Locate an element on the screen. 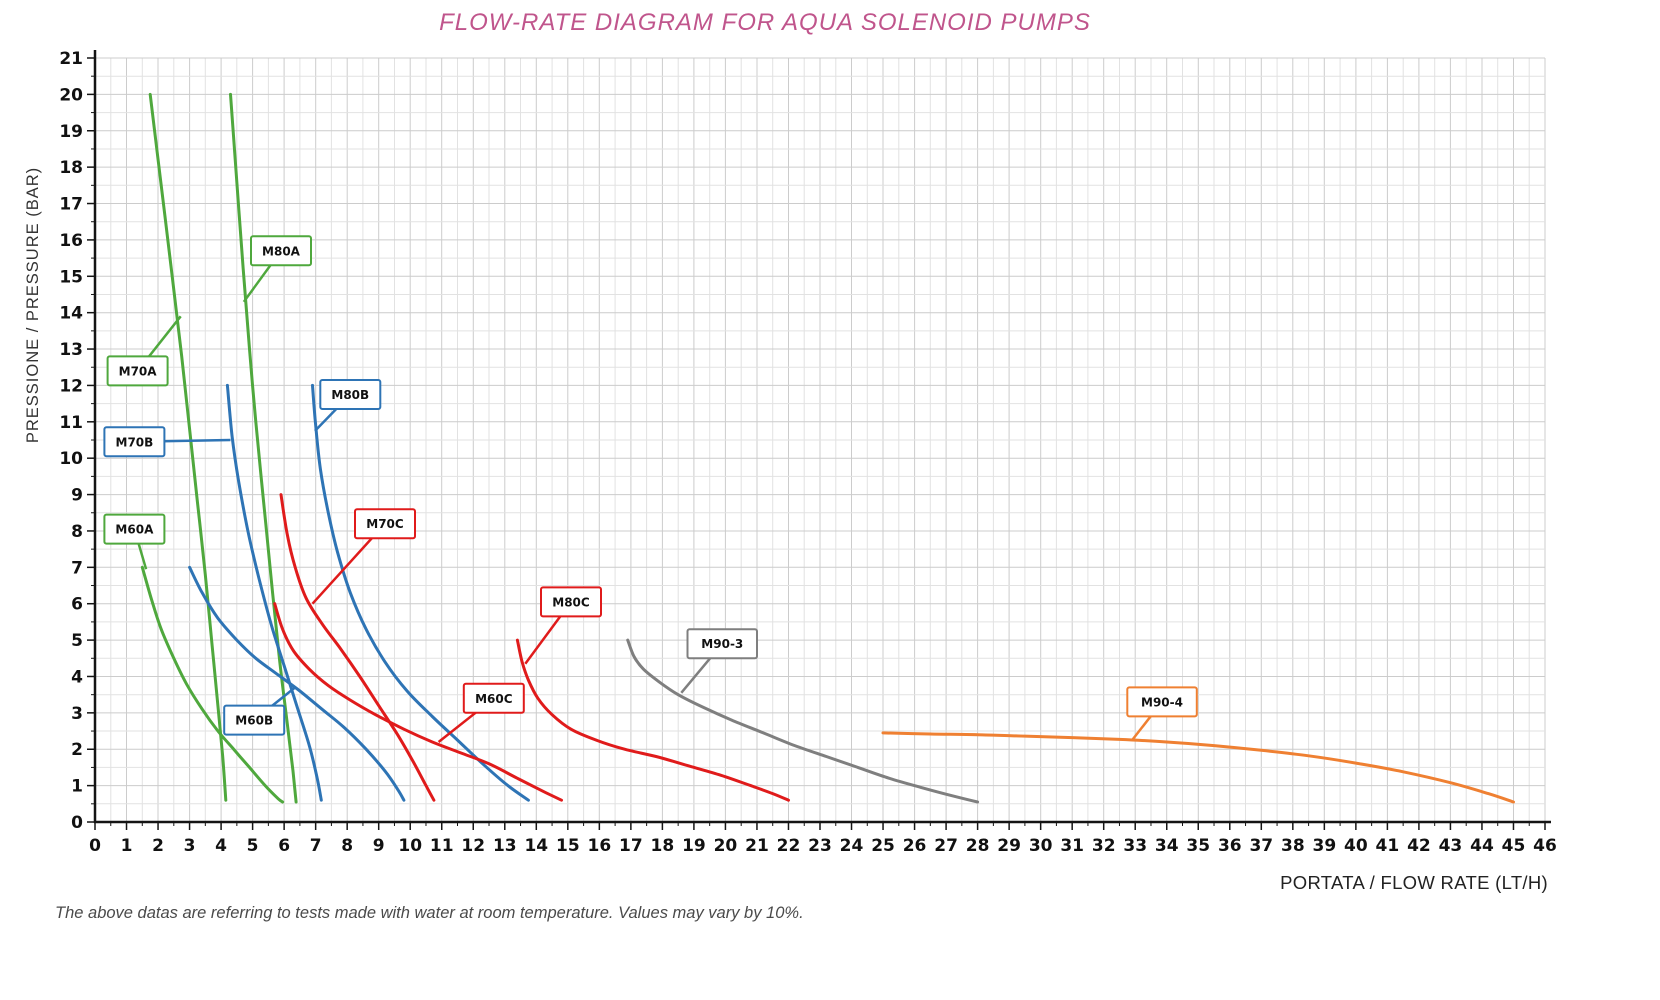 Image resolution: width=1660 pixels, height=1000 pixels. x-tick-label: 43 is located at coordinates (1451, 846).